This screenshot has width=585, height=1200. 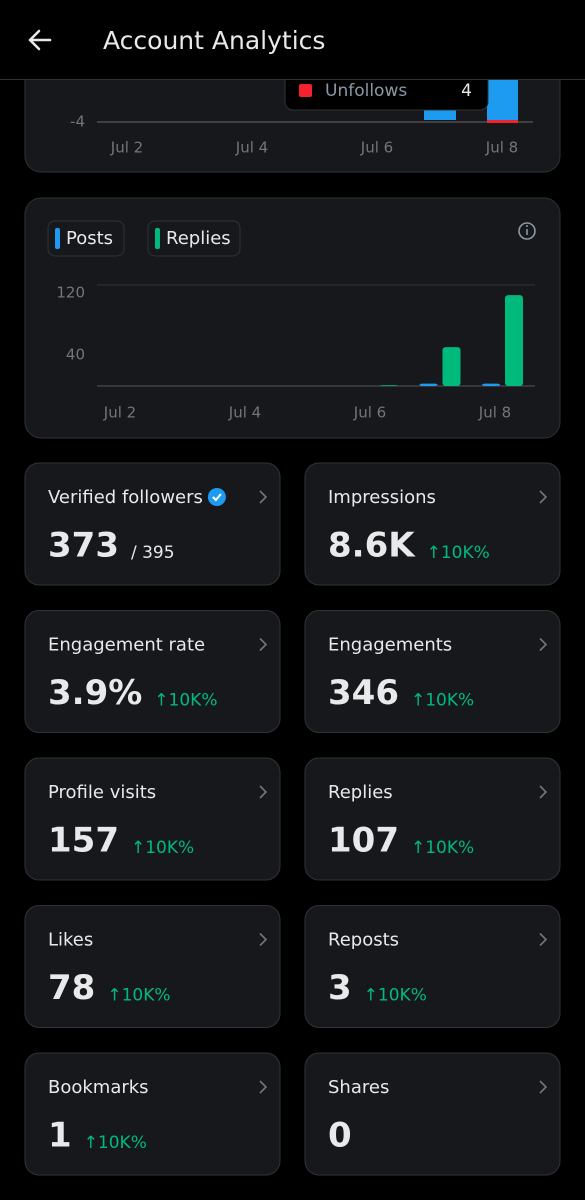 I want to click on stat-label: Engagements, so click(x=390, y=645).